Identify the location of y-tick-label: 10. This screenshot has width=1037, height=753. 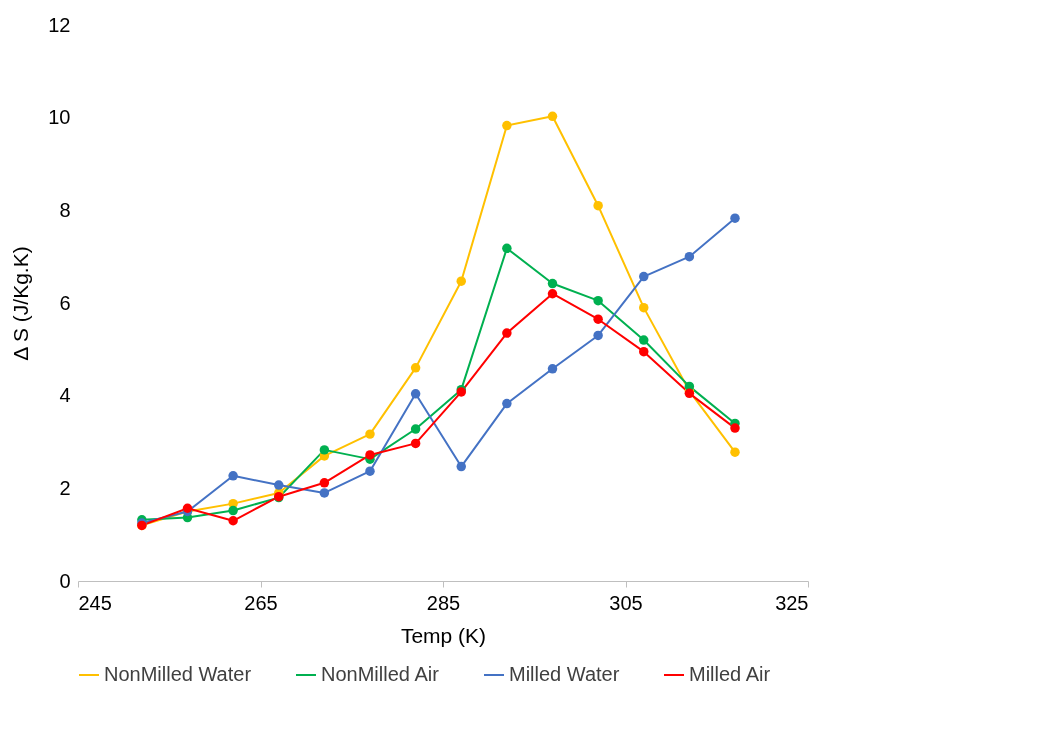
(59, 117).